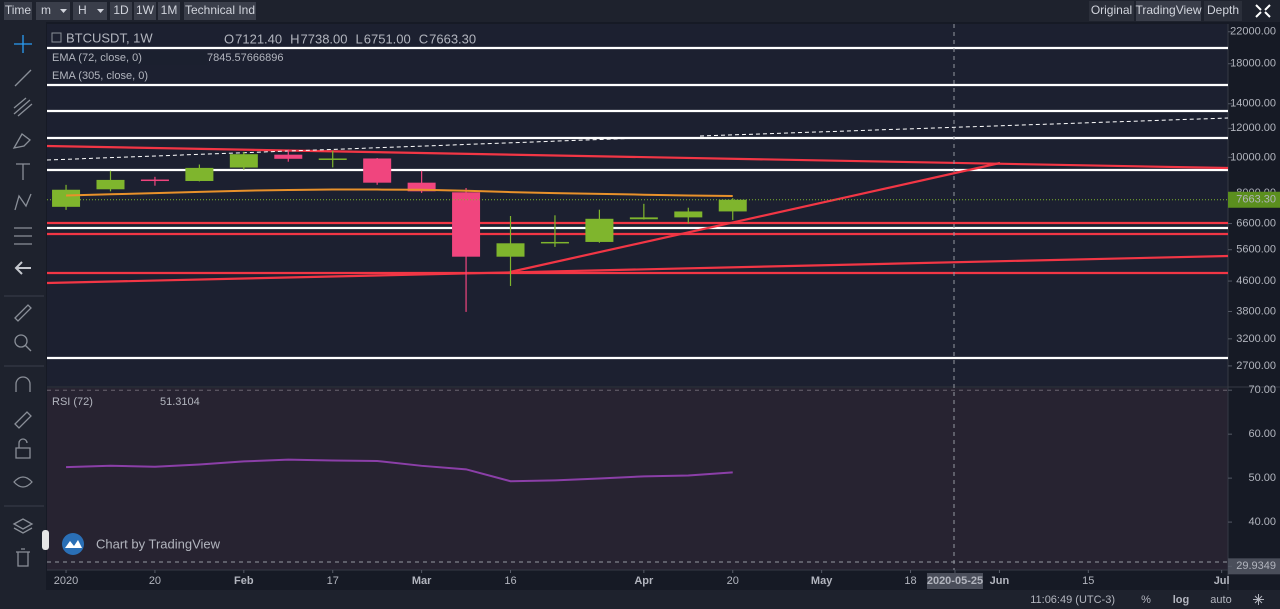  I want to click on fullscreen-icon, so click(1263, 11).